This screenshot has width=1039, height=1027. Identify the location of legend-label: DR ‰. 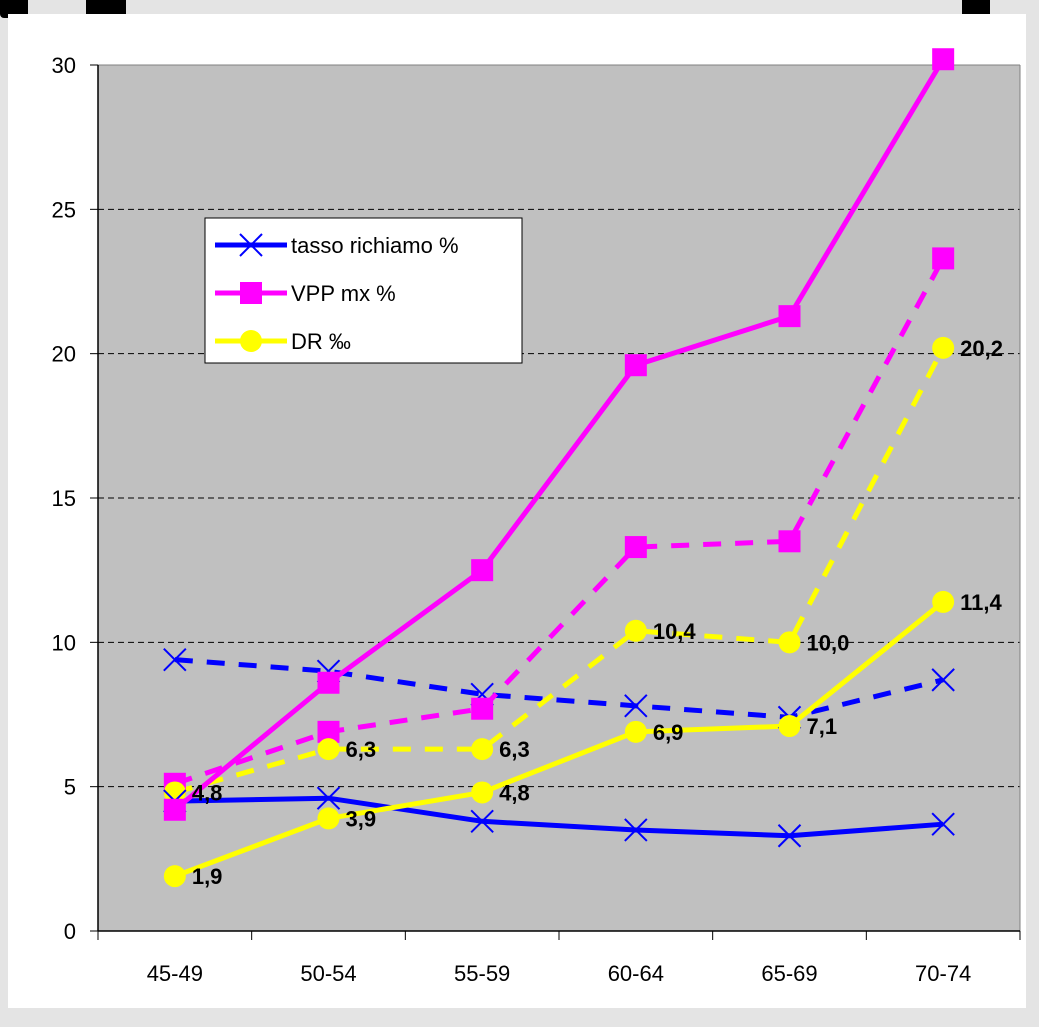
(321, 341).